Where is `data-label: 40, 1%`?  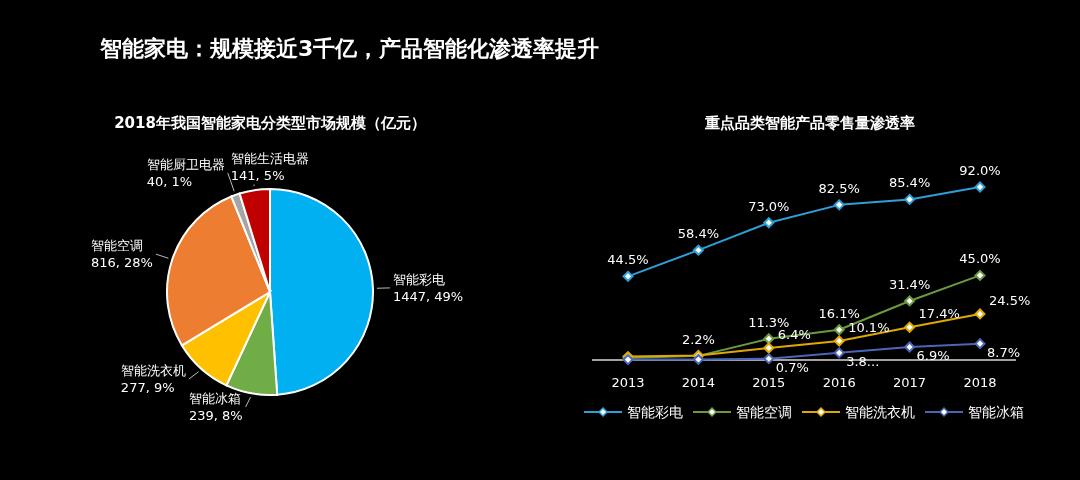
data-label: 40, 1% is located at coordinates (169, 181).